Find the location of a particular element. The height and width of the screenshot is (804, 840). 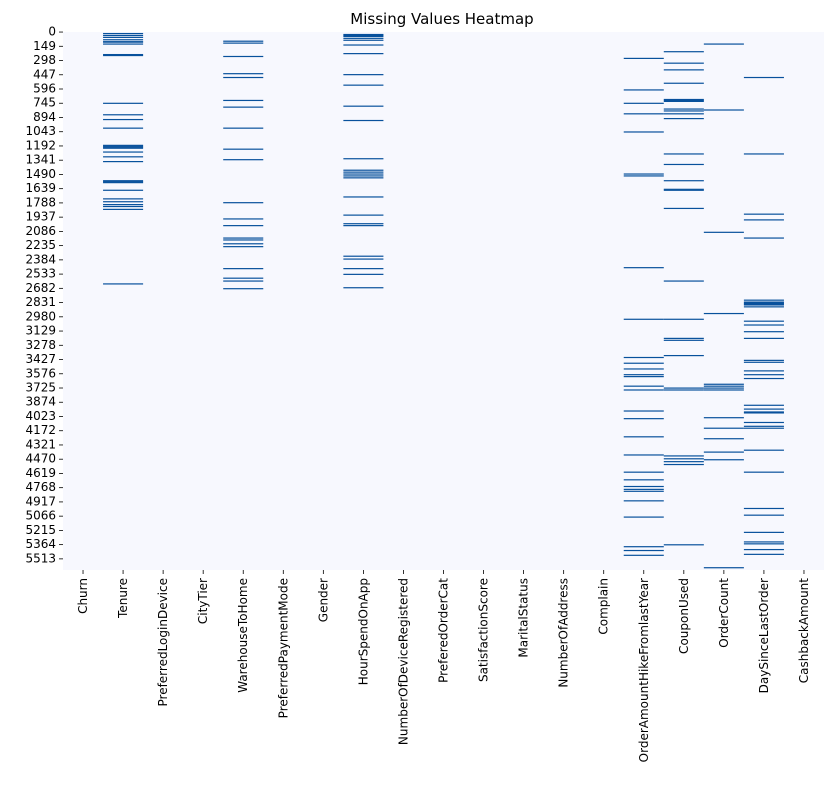

y-tick-label: 298 is located at coordinates (44, 60).